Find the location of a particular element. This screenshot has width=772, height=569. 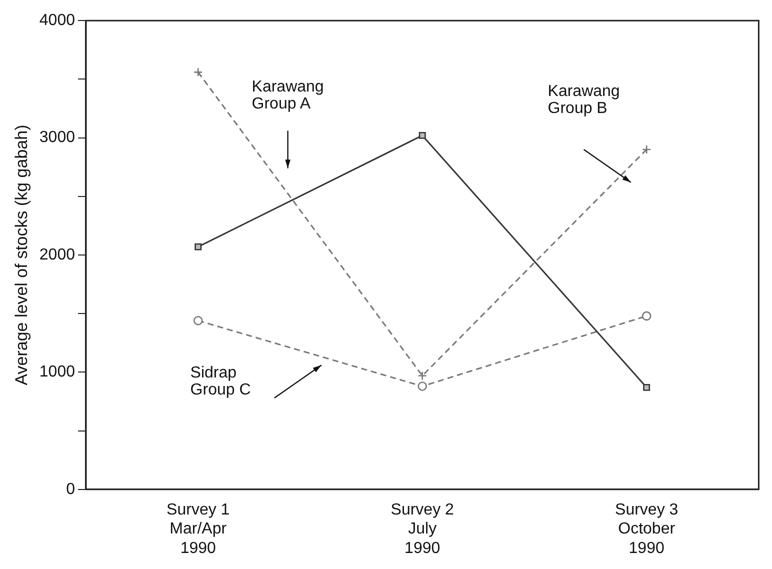

text: Karawang Group B is located at coordinates (584, 100).